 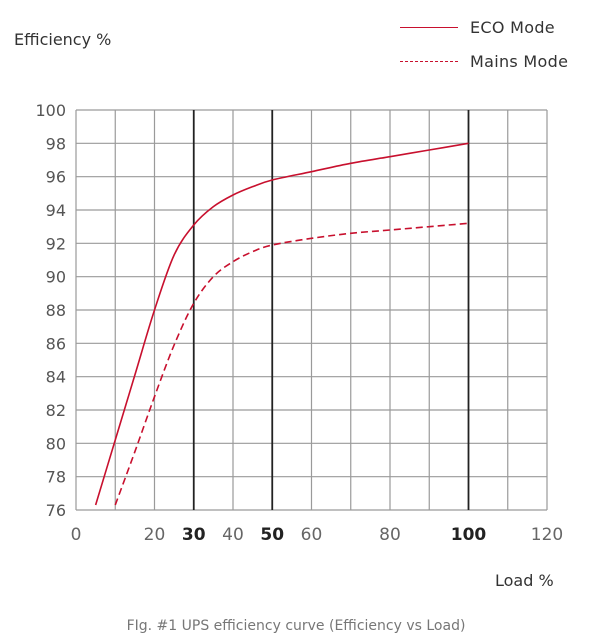 I want to click on legend-item-eco-mode: ECO Mode, so click(x=484, y=27).